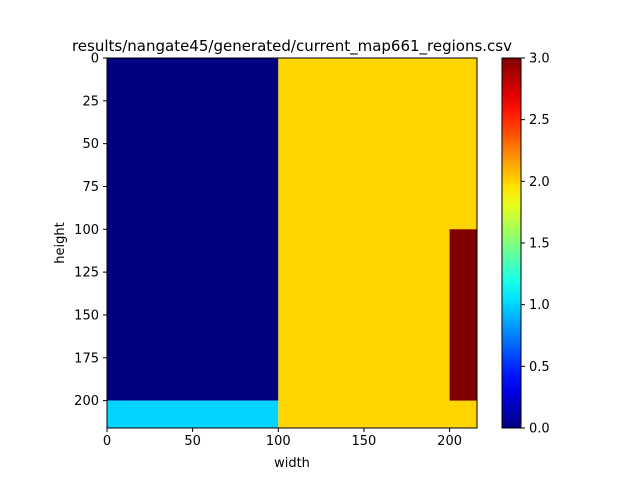  I want to click on colorbar-tick-label: 2.0, so click(539, 182).